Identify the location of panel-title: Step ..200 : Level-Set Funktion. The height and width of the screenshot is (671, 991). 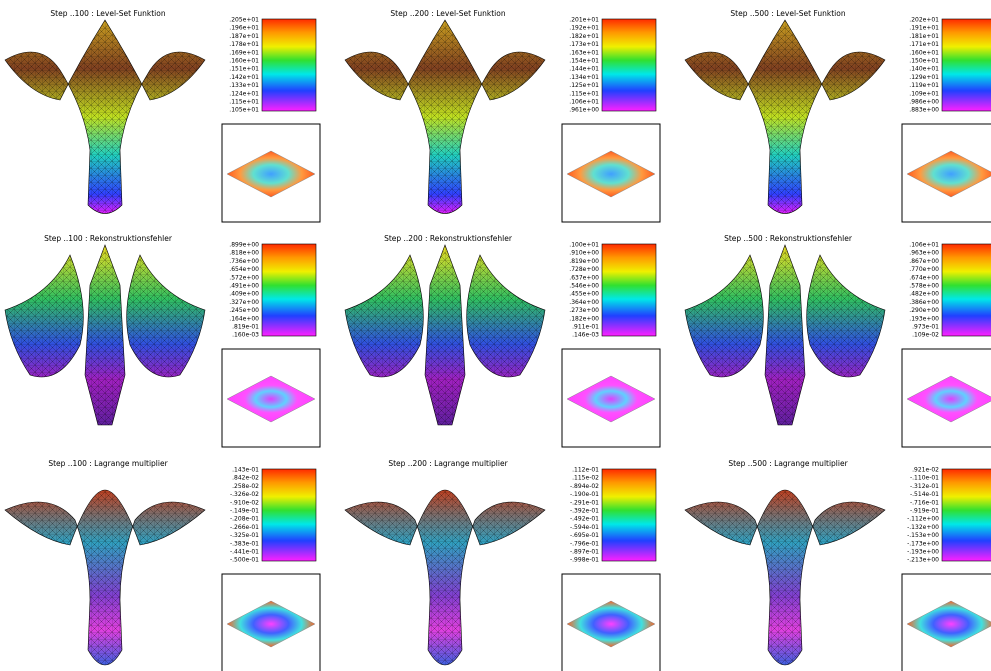
(447, 13).